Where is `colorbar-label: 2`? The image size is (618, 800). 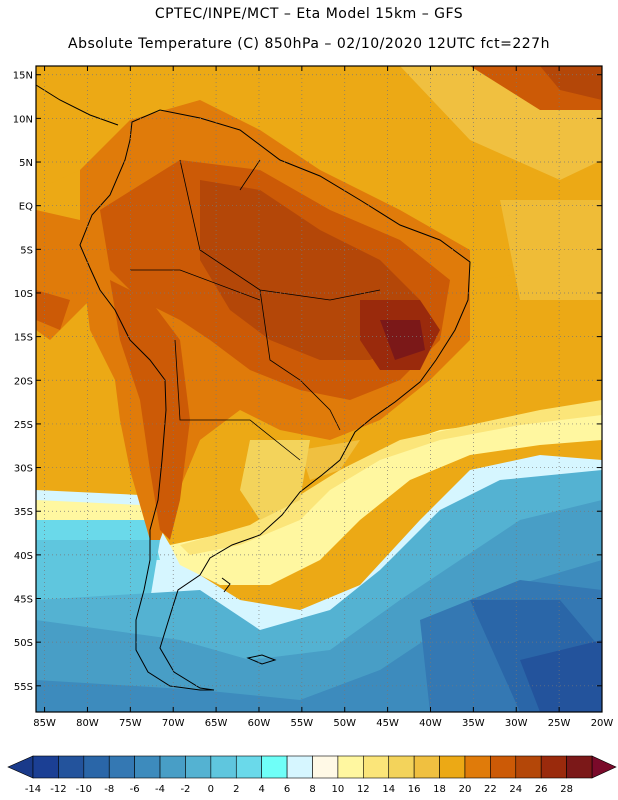
colorbar-label: 2 is located at coordinates (236, 789).